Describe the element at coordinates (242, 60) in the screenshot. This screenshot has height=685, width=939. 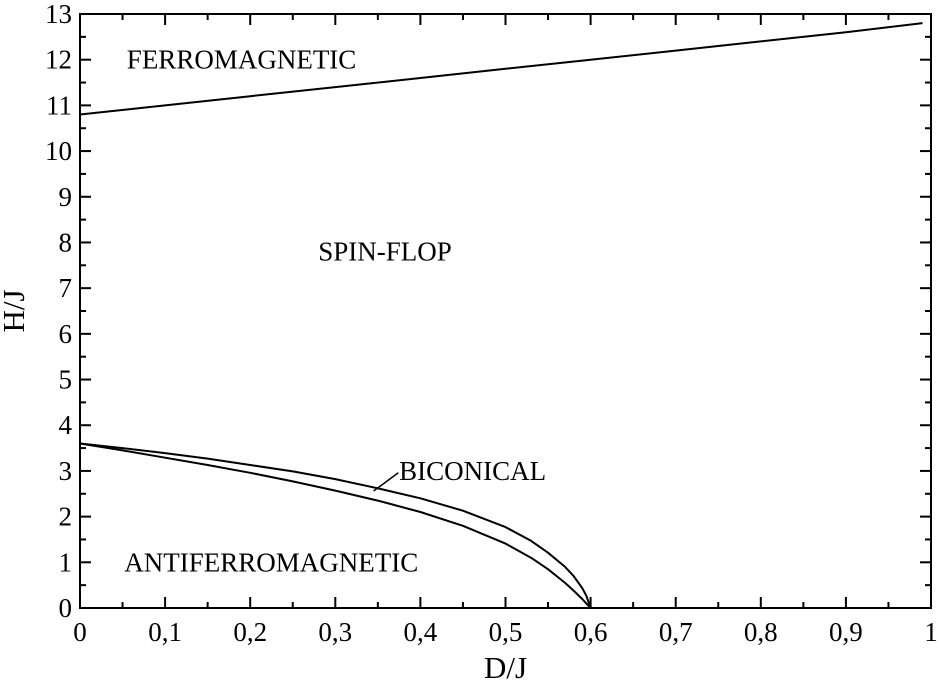
I see `region-label: FERROMAGNETIC` at that location.